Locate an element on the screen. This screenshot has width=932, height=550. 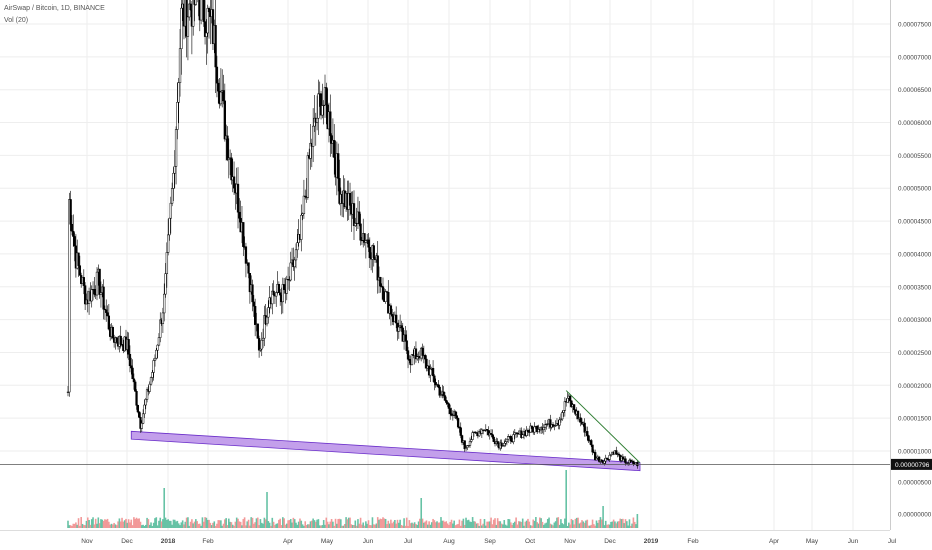
resistance-trendline is located at coordinates (603, 427).